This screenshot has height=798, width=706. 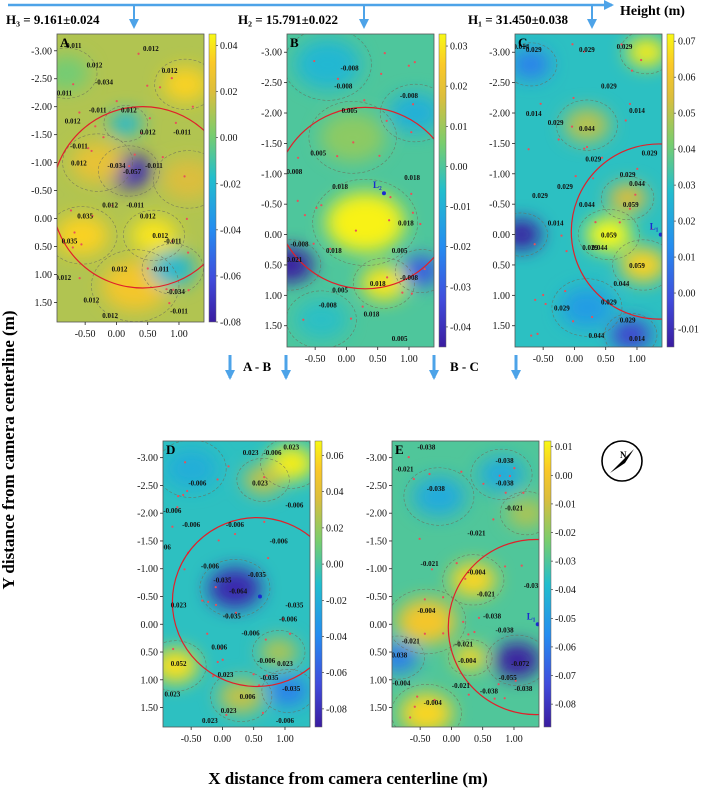 What do you see at coordinates (459, 87) in the screenshot?
I see `colorbar-tick-label: 0.02` at bounding box center [459, 87].